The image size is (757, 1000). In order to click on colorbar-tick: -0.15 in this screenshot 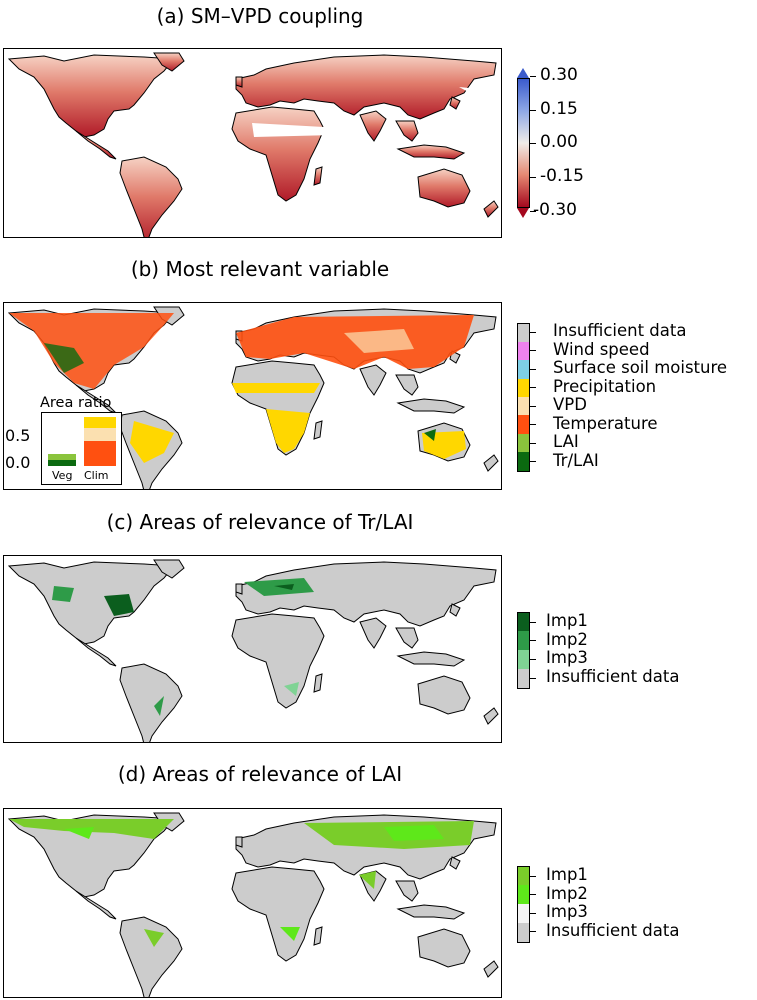, I will do `click(562, 176)`.